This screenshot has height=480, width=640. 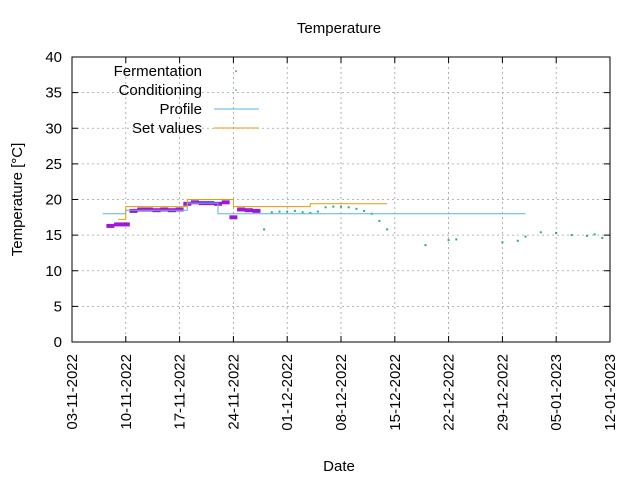 I want to click on chart-title: Temperature, so click(x=339, y=28).